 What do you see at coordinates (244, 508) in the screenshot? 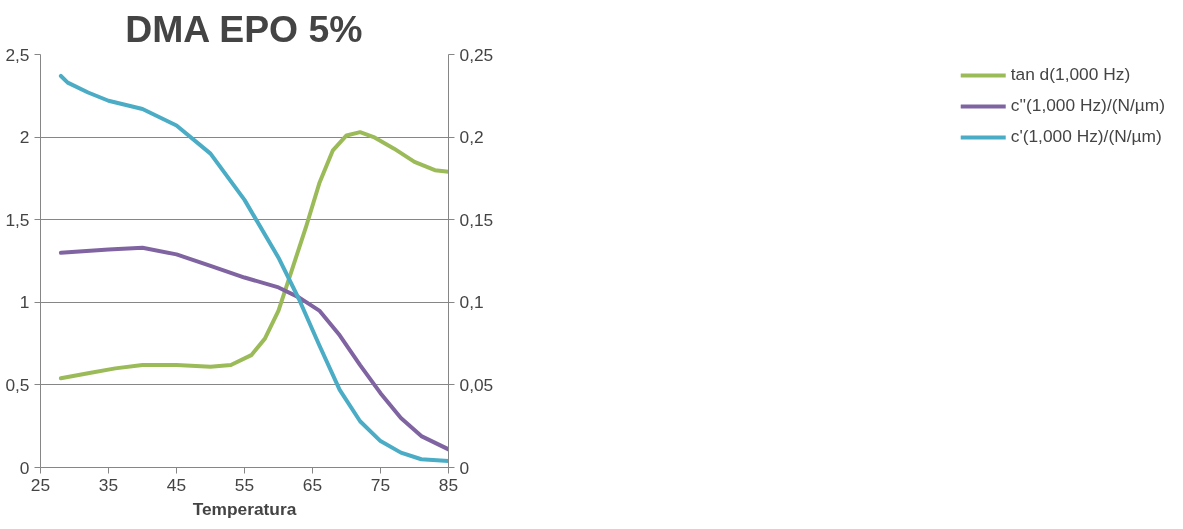
I see `x-axis-title: Temperatura` at bounding box center [244, 508].